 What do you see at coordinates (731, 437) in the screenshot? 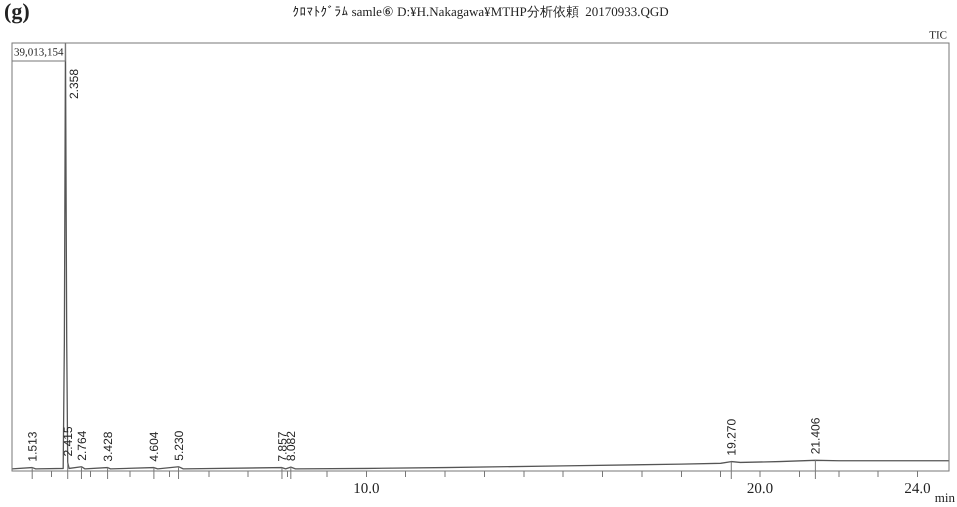
I see `annotation: 19.270` at bounding box center [731, 437].